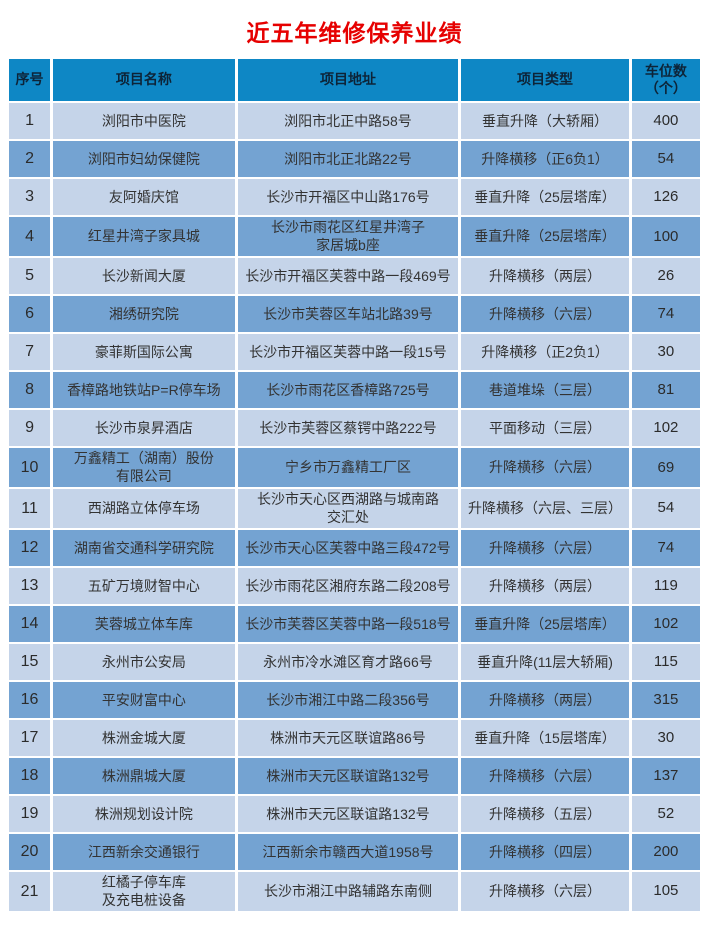 Image resolution: width=709 pixels, height=949 pixels. What do you see at coordinates (348, 623) in the screenshot?
I see `cell-address: 长沙市芙蓉区芙蓉中路一段518号` at bounding box center [348, 623].